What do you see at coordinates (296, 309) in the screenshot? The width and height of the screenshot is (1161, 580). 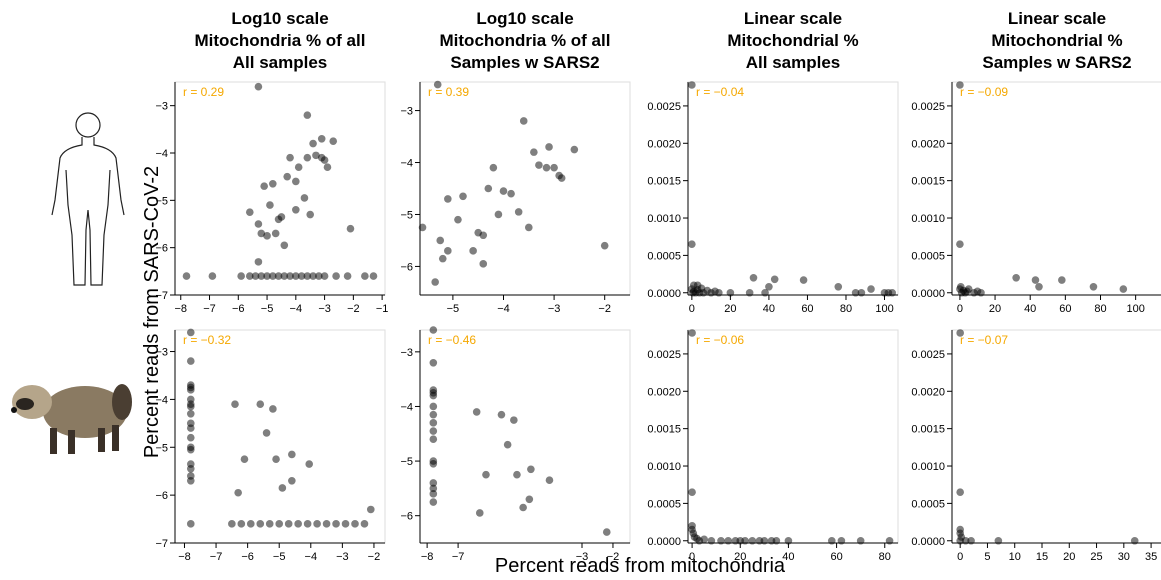 I see `x-tick-label: −4` at bounding box center [296, 309].